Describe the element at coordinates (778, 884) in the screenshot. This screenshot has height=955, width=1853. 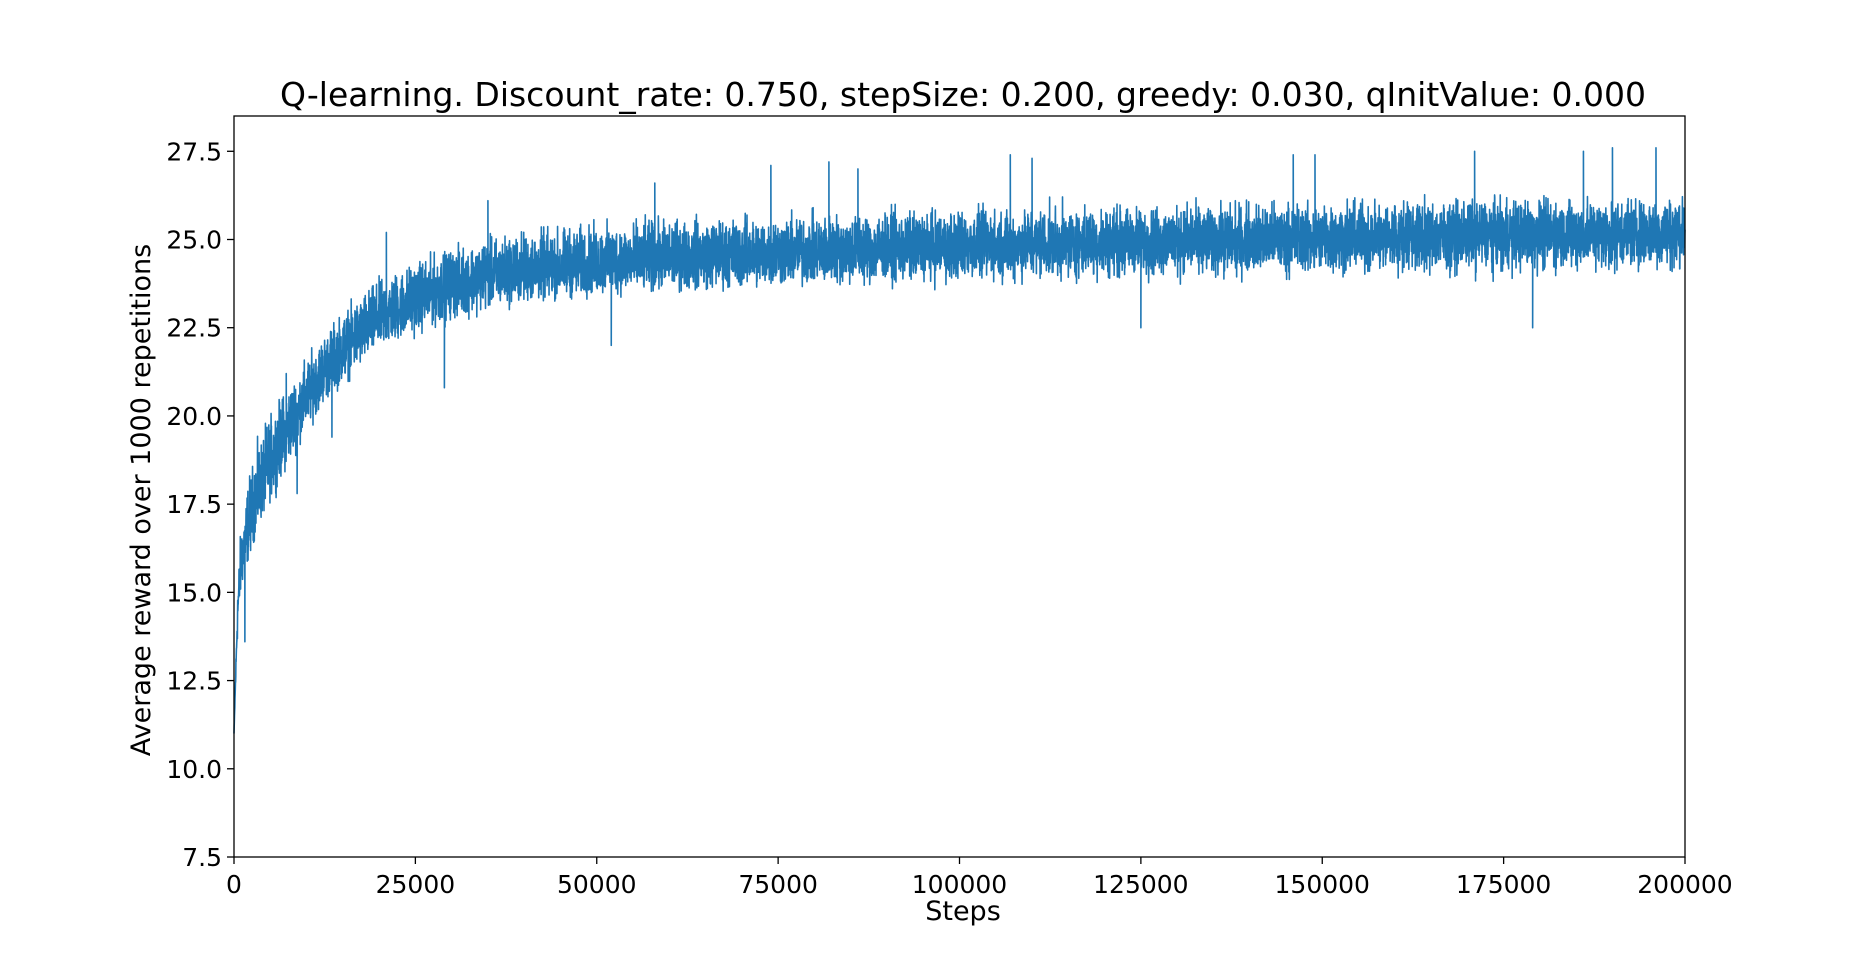
I see `x-tick-label: 75000` at that location.